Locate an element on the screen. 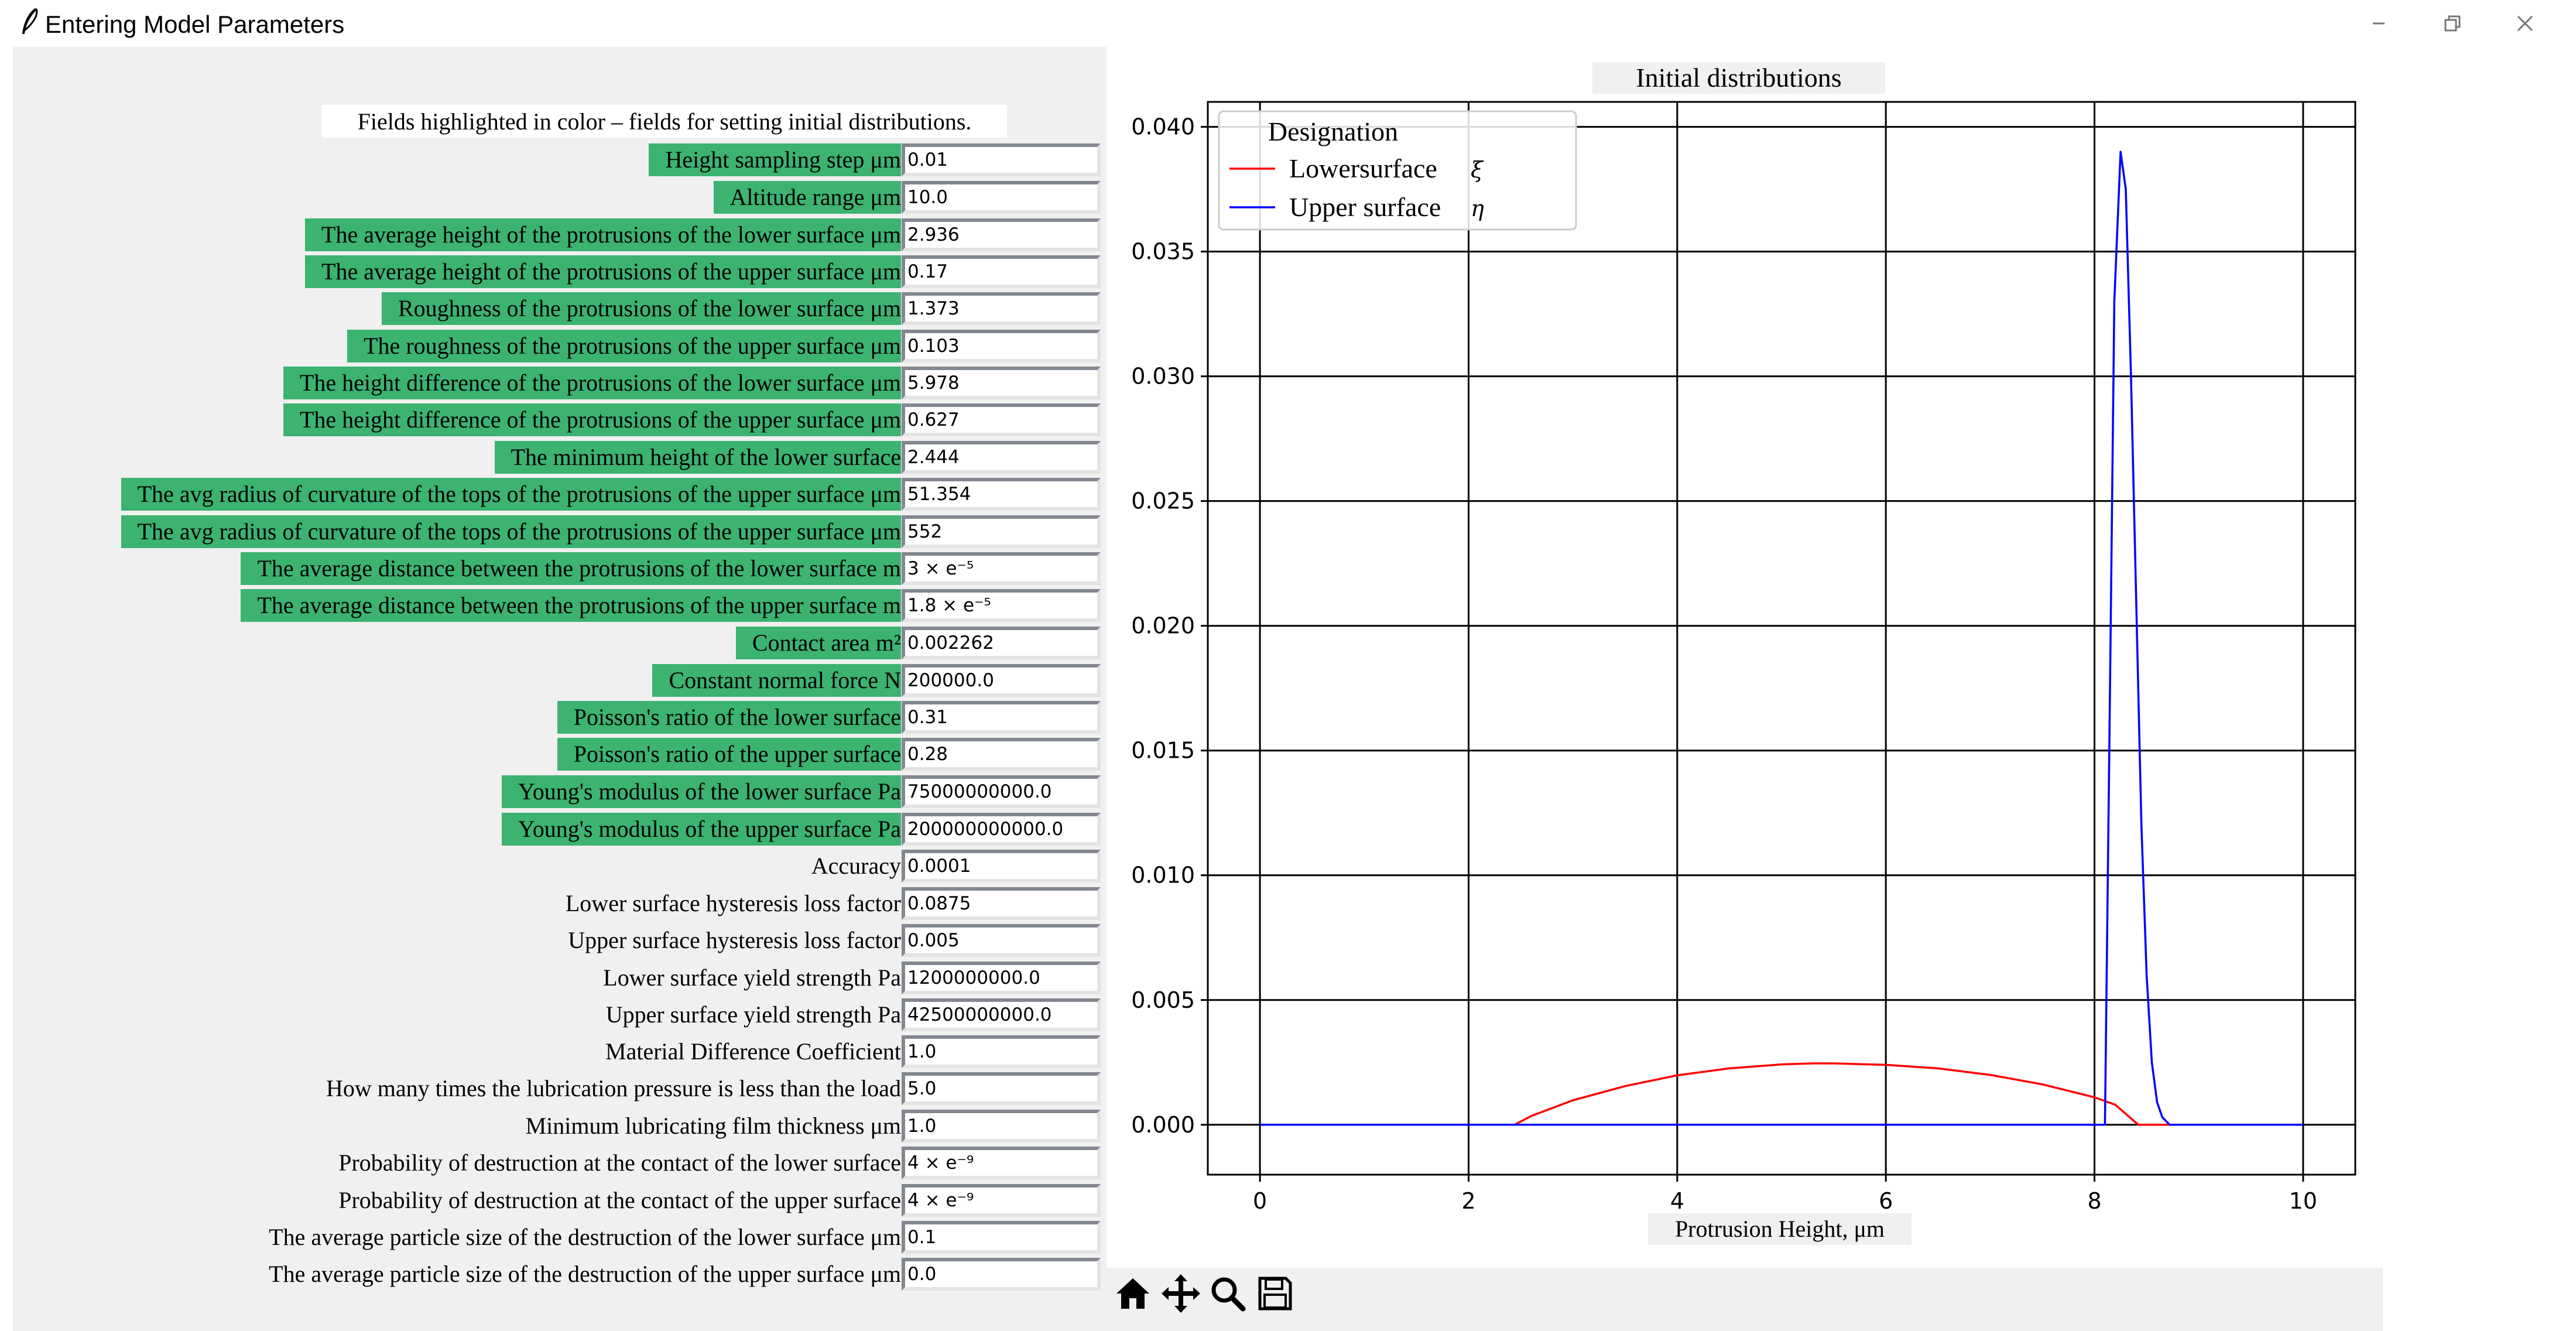  home-button is located at coordinates (1132, 1293).